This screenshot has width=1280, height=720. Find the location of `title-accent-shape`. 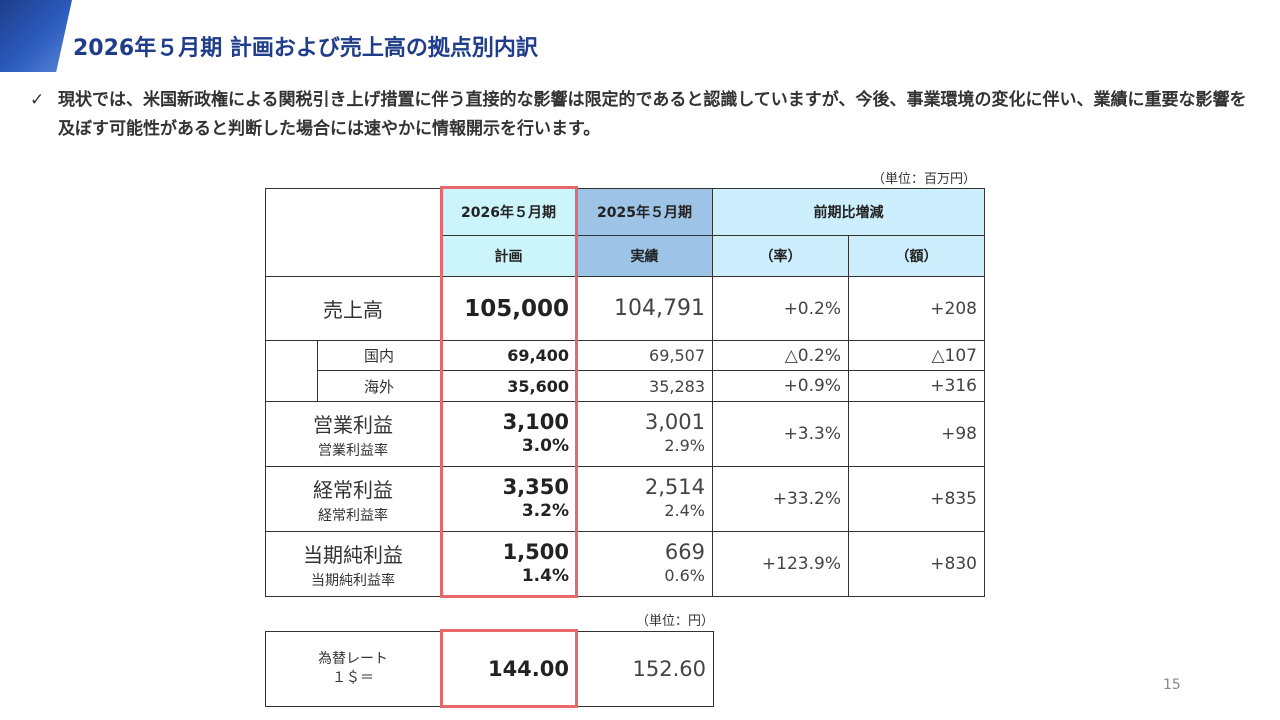

title-accent-shape is located at coordinates (36, 36).